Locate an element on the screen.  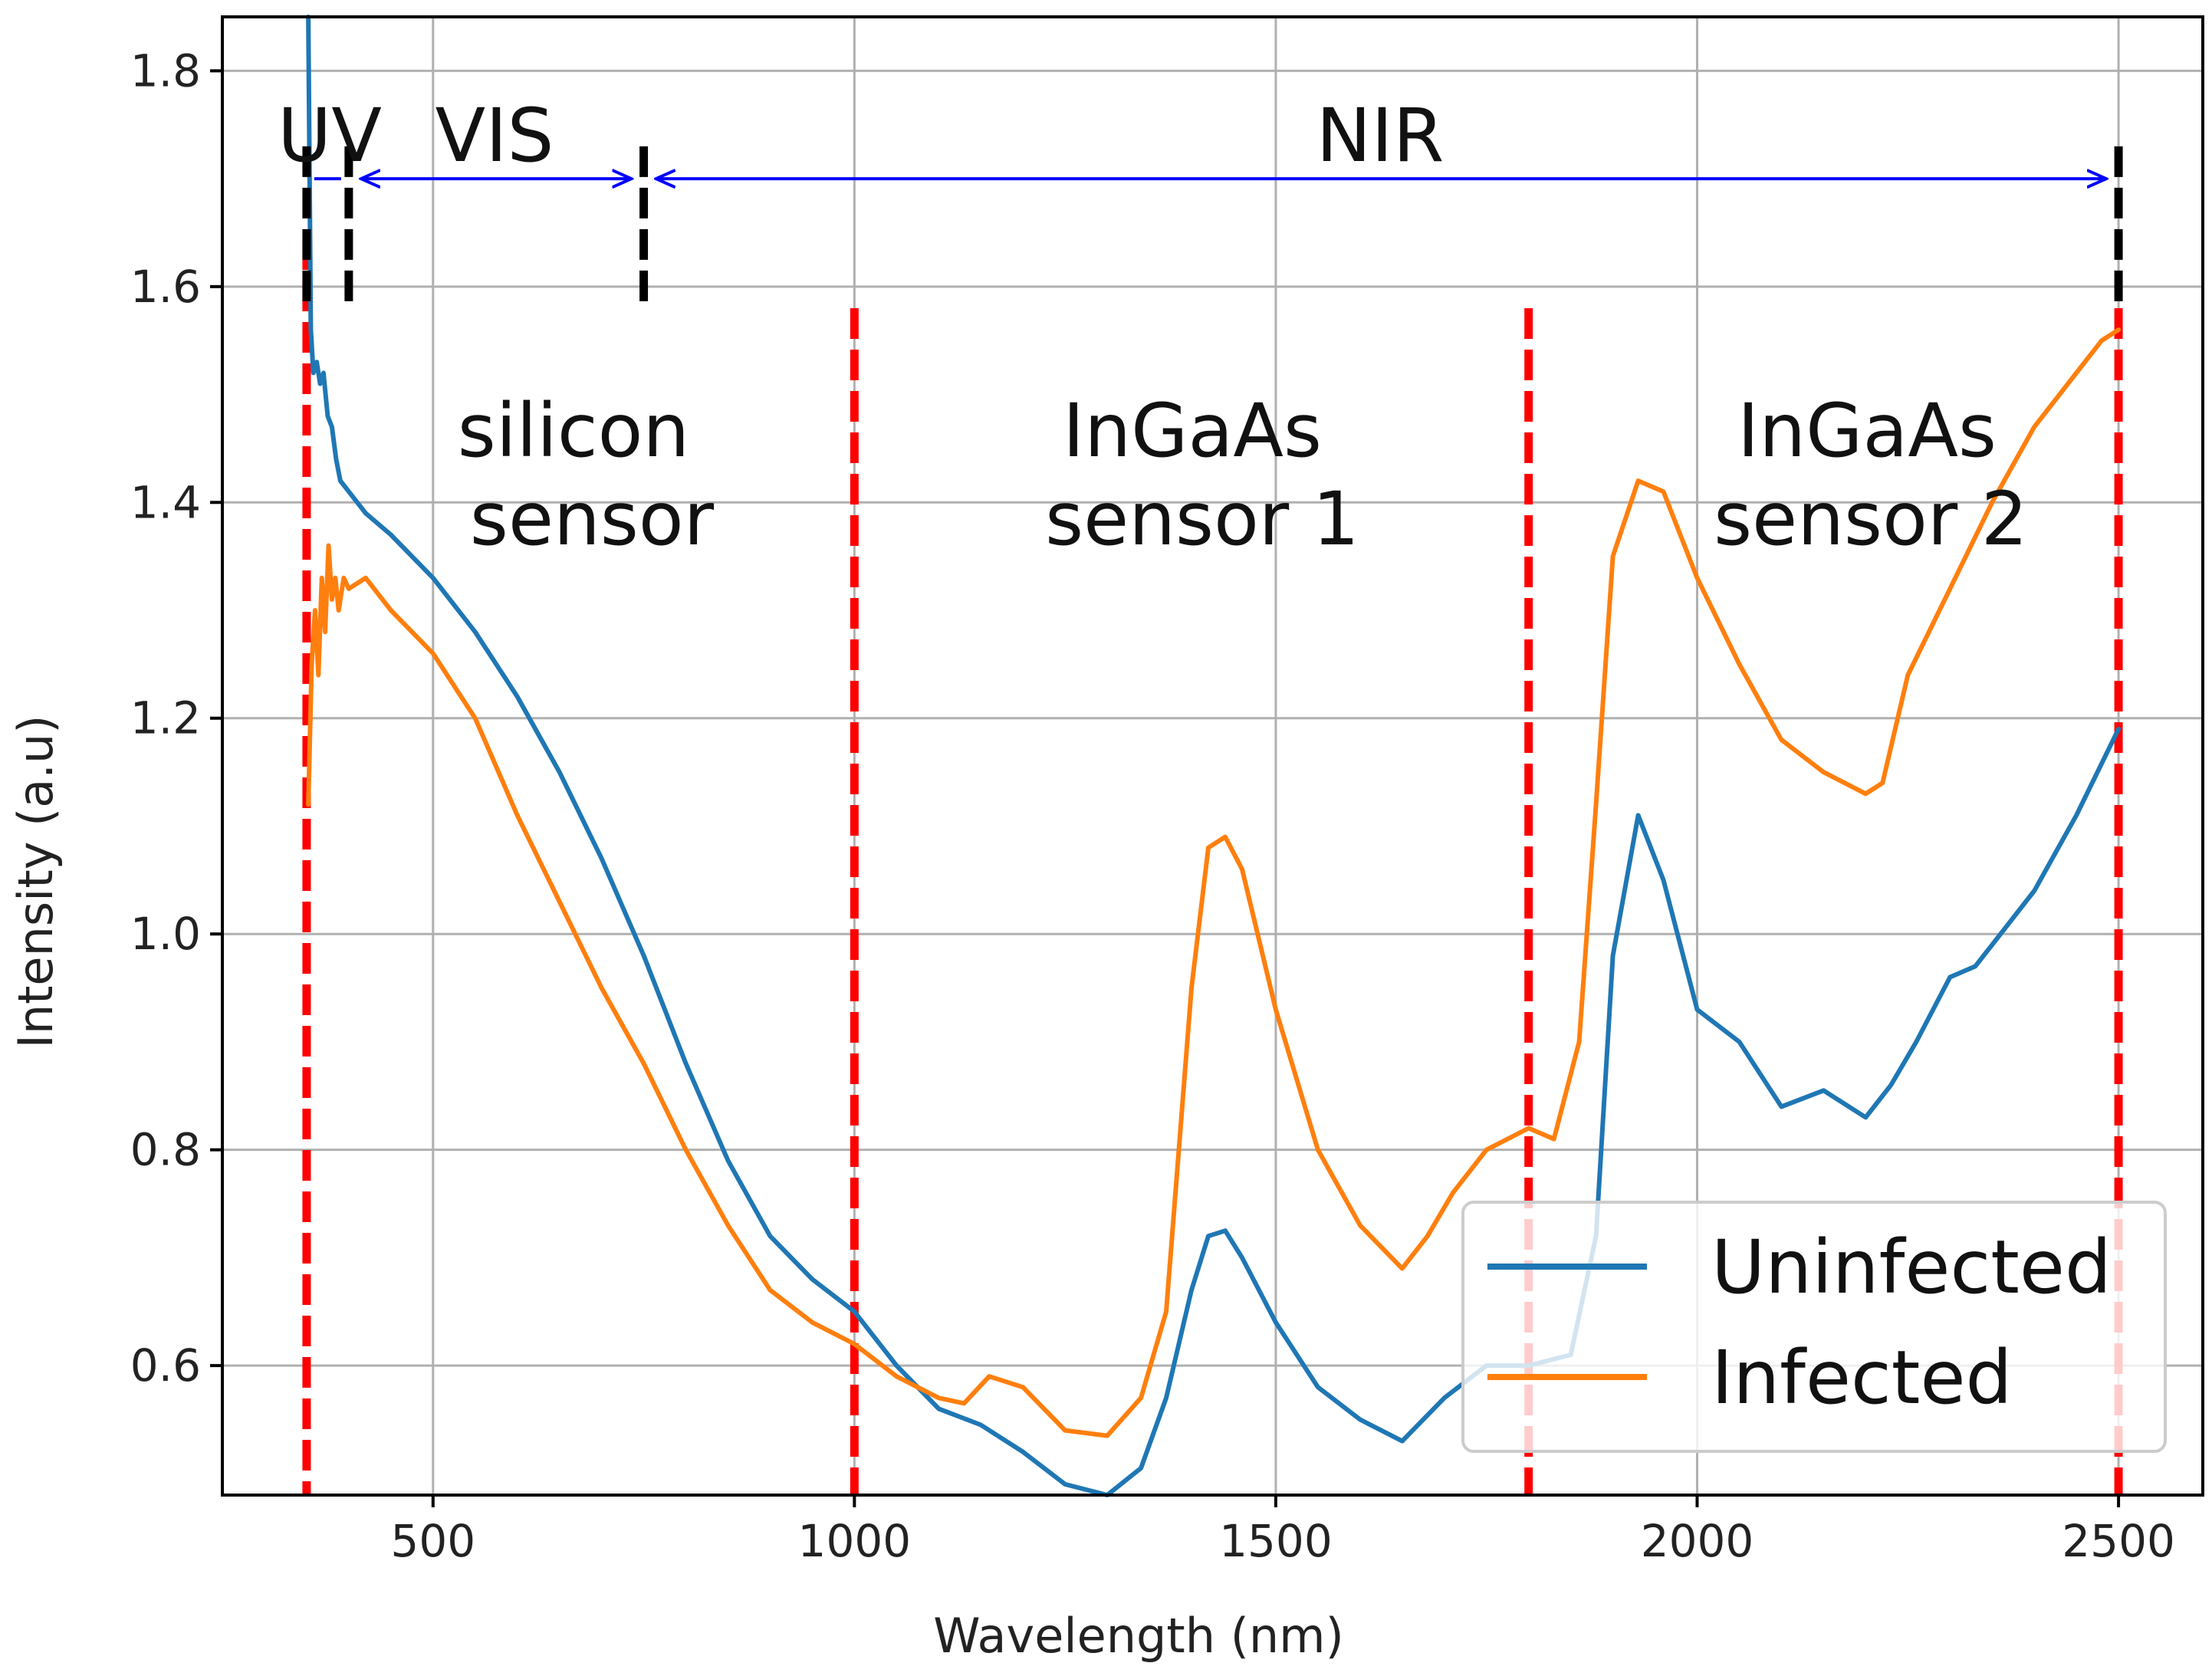
nir-label: NIR is located at coordinates (1380, 136).